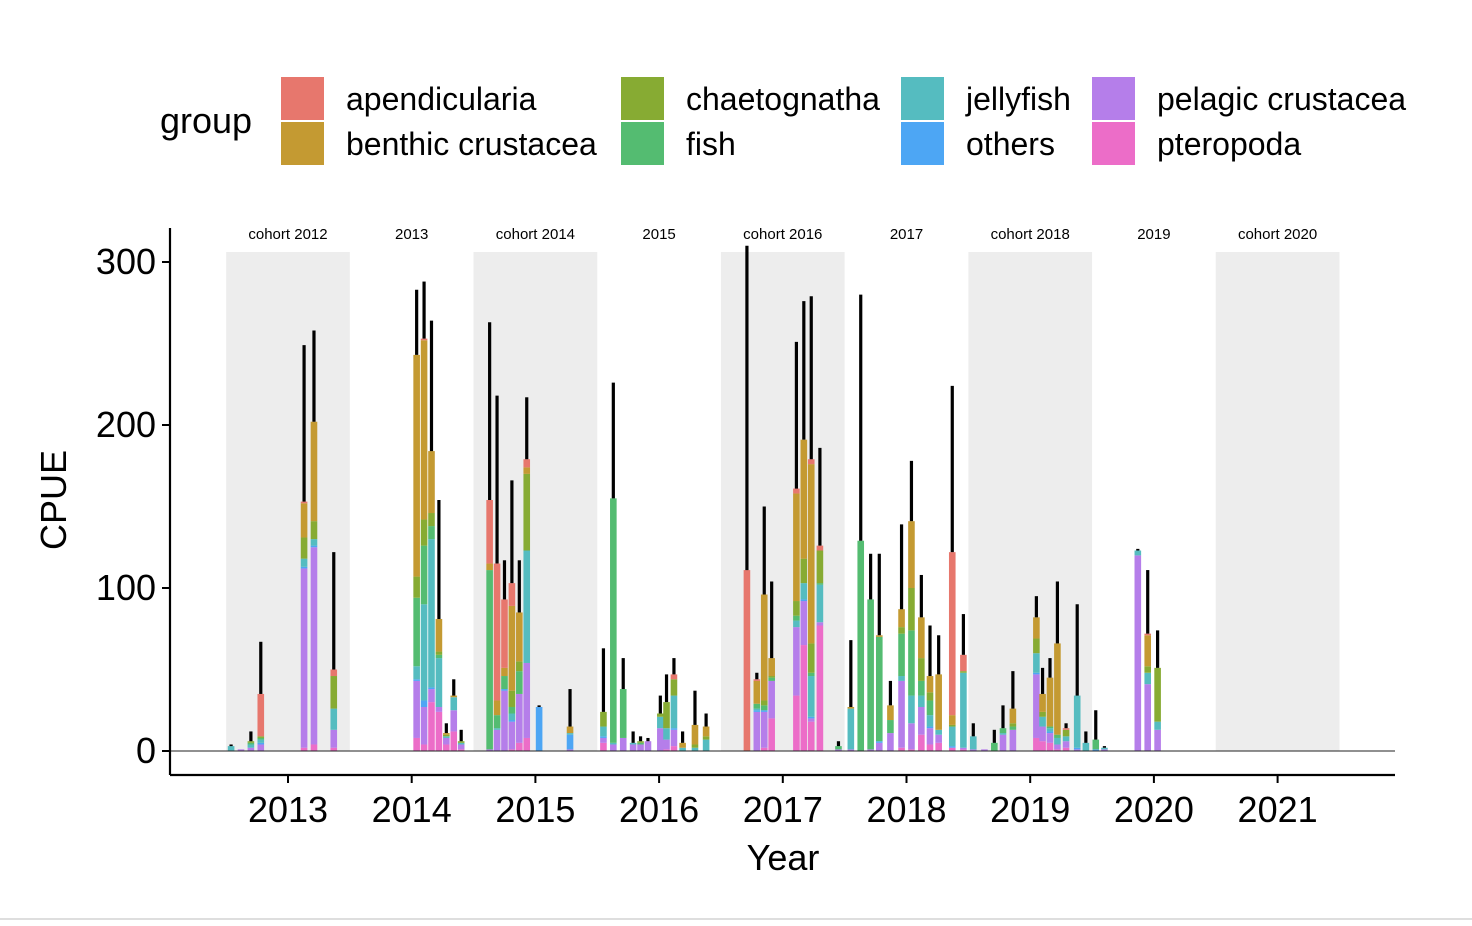 The width and height of the screenshot is (1472, 926). Describe the element at coordinates (411, 234) in the screenshot. I see `cohort-band-label: 2013` at that location.